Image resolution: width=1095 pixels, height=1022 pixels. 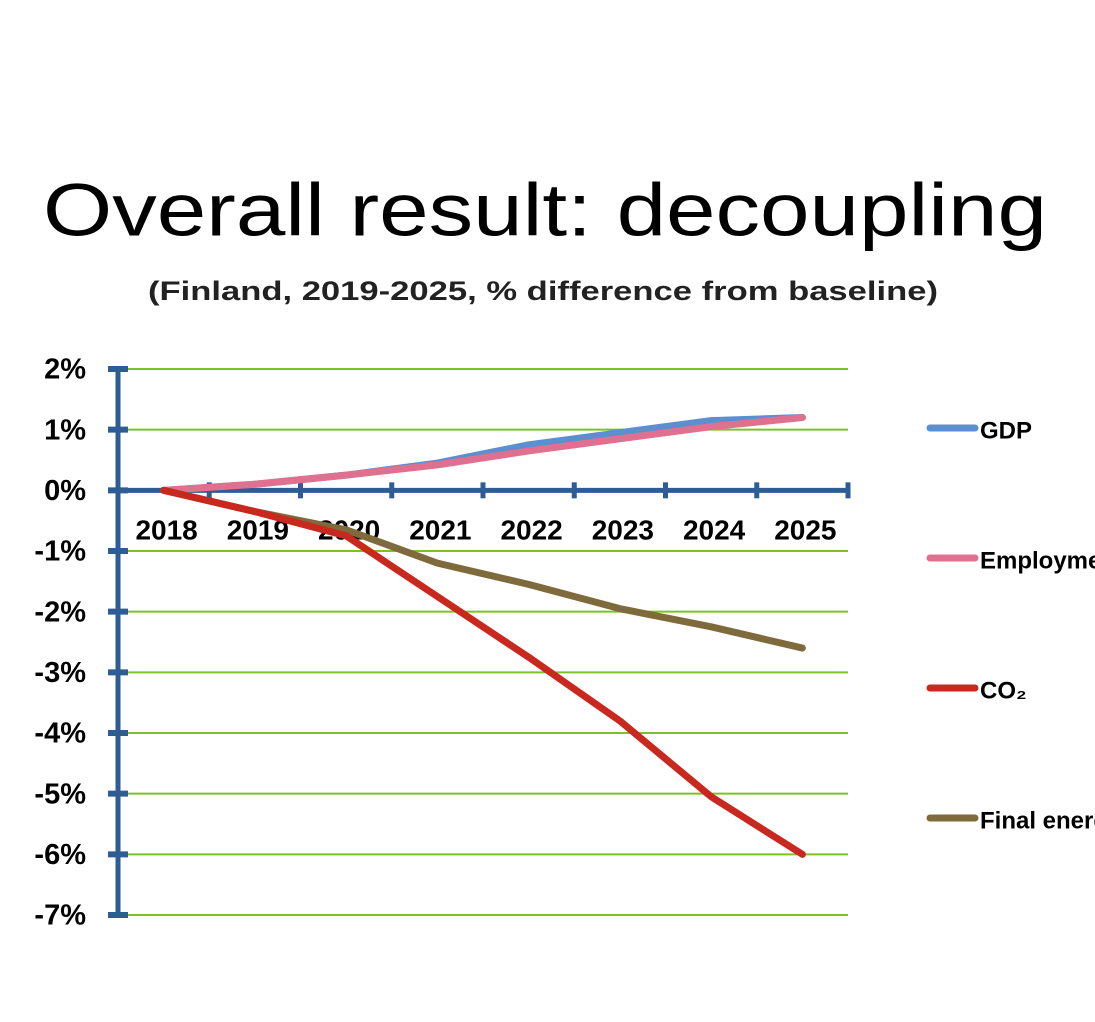 I want to click on y-tick-label: -3%, so click(x=60, y=673).